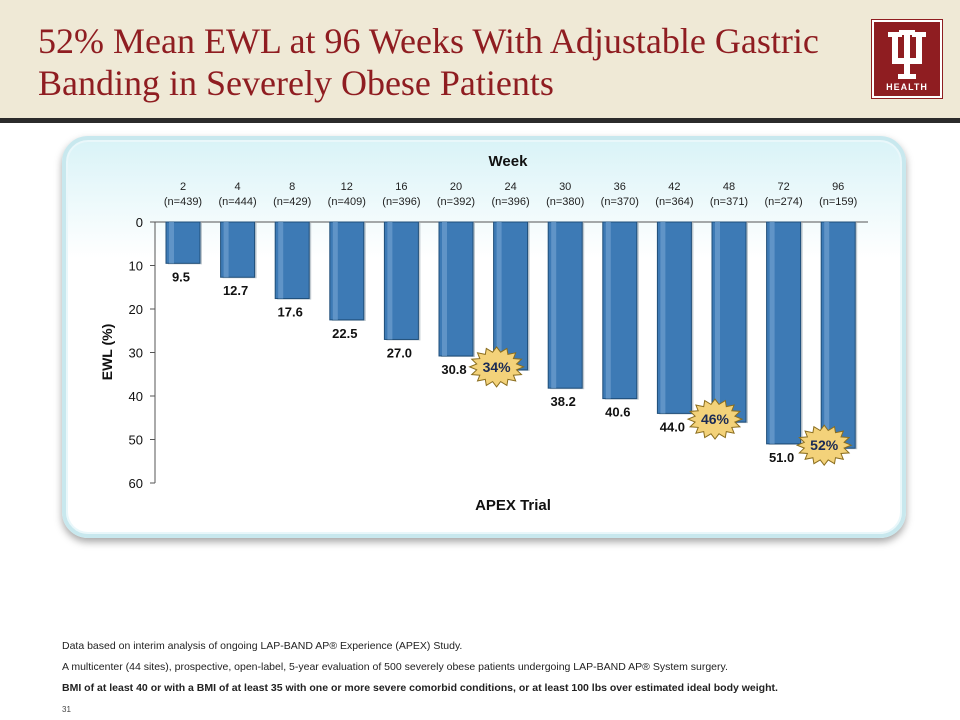  Describe the element at coordinates (565, 187) in the screenshot. I see `week-label: 30` at that location.